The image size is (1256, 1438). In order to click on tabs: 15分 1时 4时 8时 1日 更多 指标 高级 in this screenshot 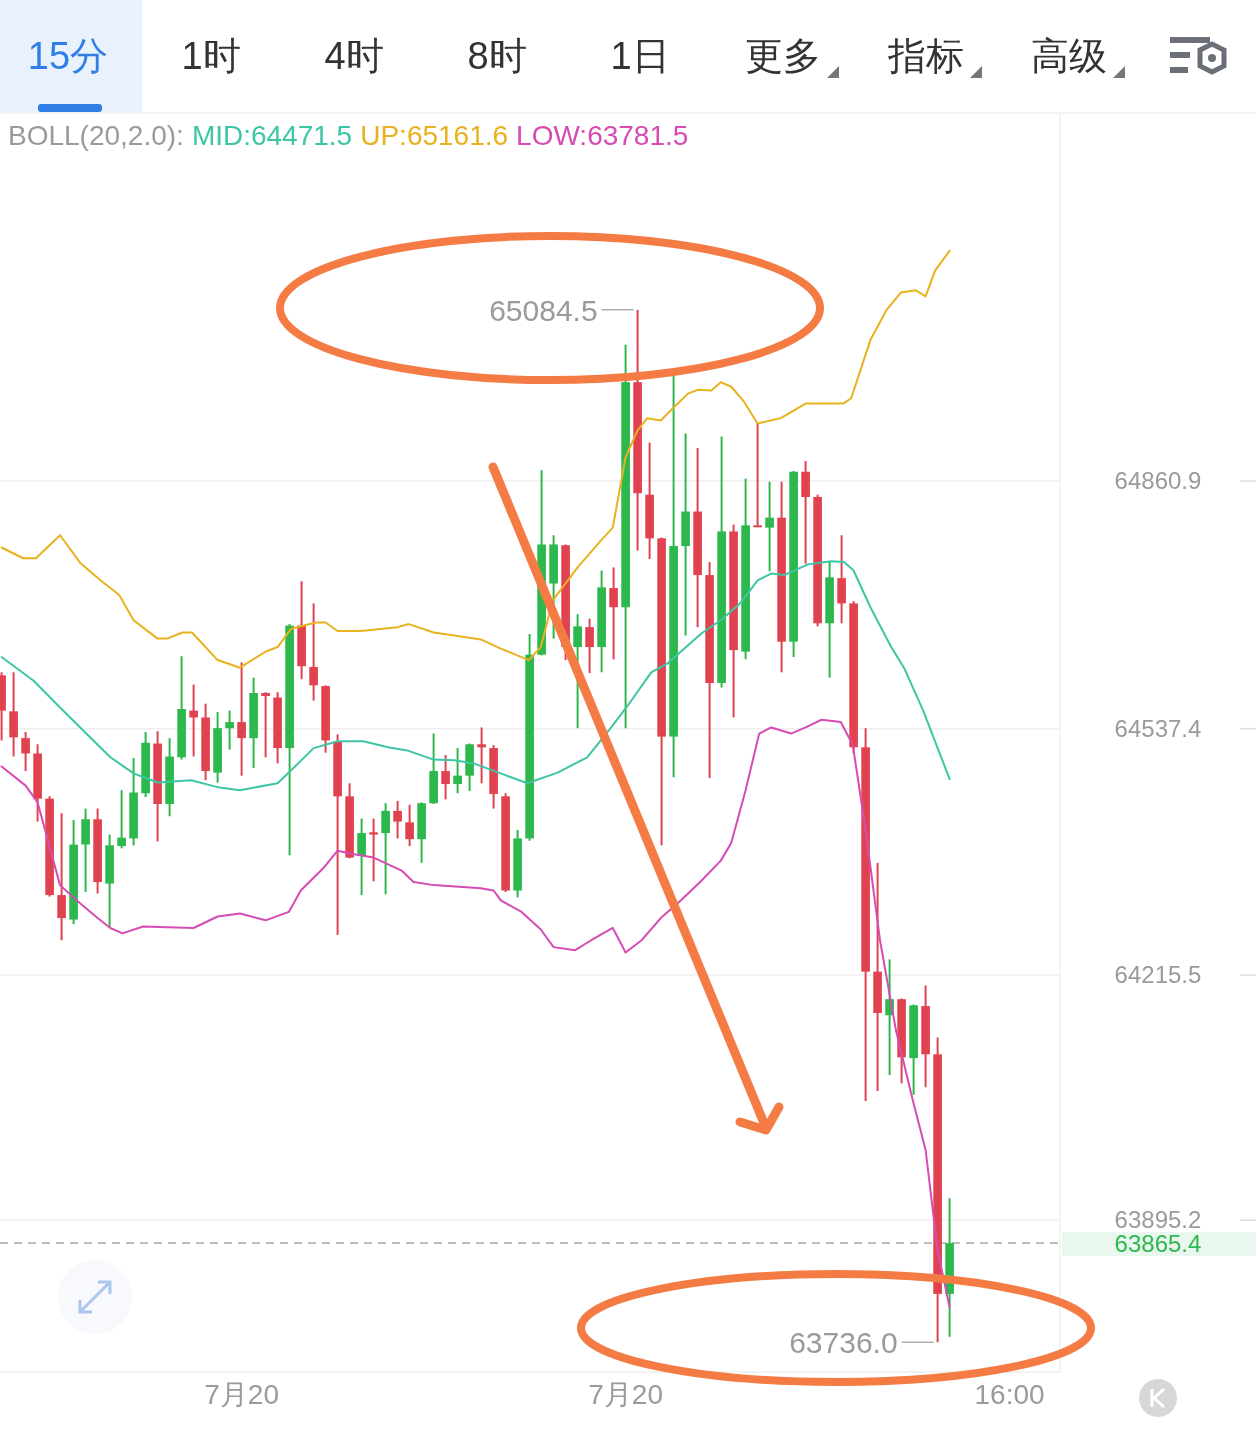, I will do `click(562, 56)`.